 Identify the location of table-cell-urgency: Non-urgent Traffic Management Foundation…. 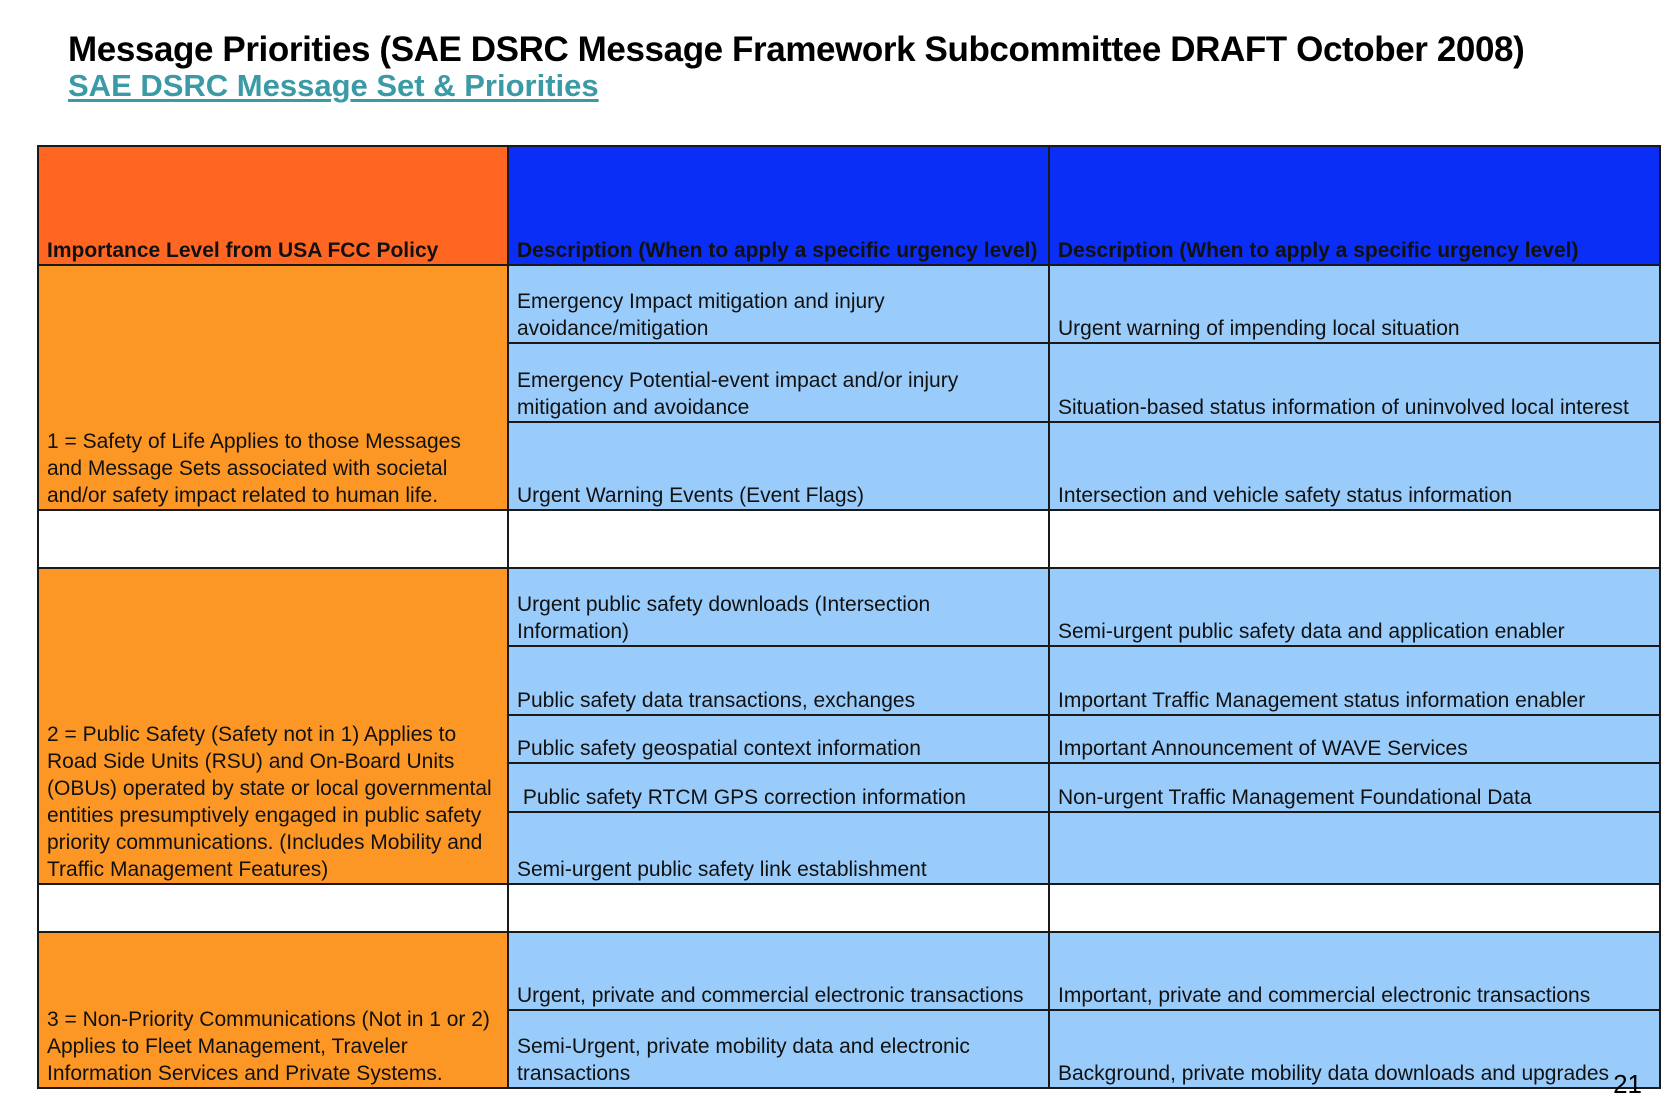
(1354, 787).